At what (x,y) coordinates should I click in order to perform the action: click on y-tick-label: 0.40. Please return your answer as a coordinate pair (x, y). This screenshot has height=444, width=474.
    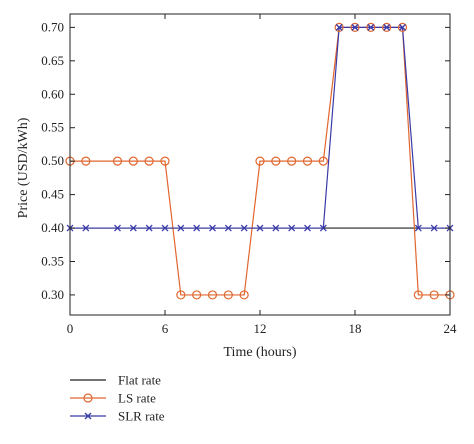
    Looking at the image, I should click on (52, 227).